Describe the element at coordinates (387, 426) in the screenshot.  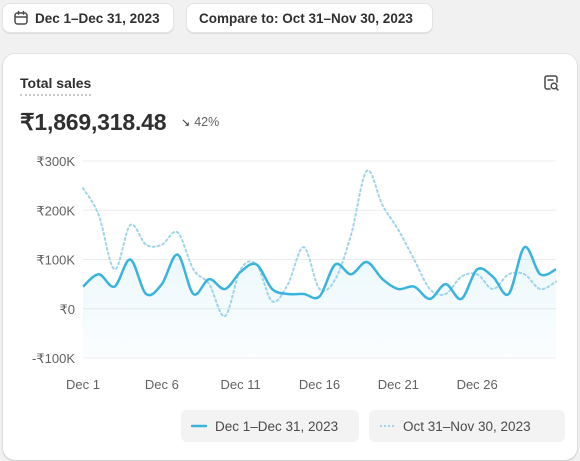
I see `dotted-line-swatch` at that location.